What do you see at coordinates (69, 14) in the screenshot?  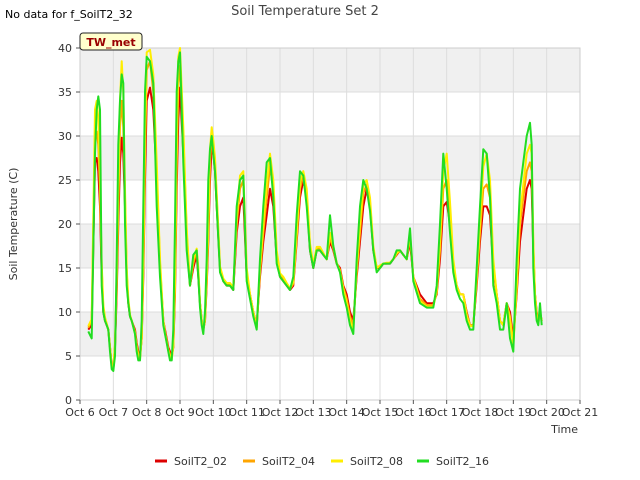 I see `no-data-note: No data for f_SoilT2_32` at bounding box center [69, 14].